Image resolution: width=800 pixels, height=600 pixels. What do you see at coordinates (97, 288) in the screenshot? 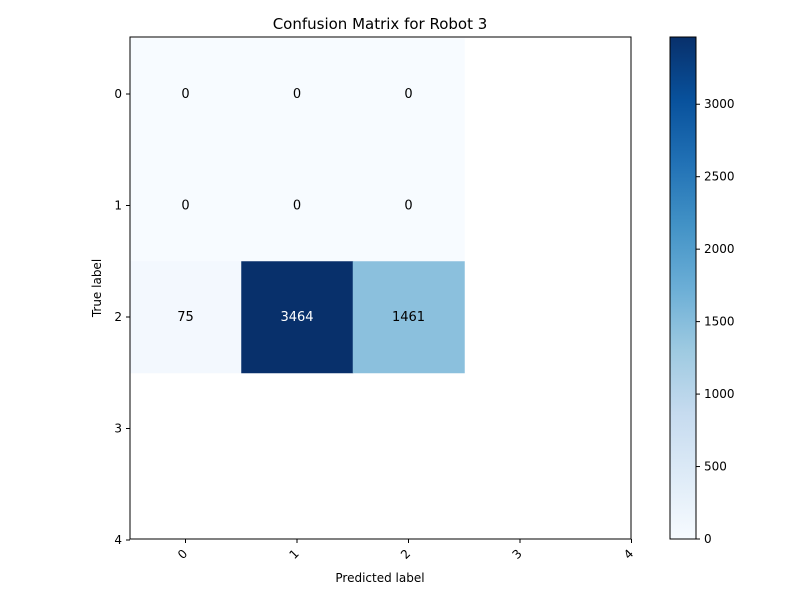
I see `y-axis-label: True label` at bounding box center [97, 288].